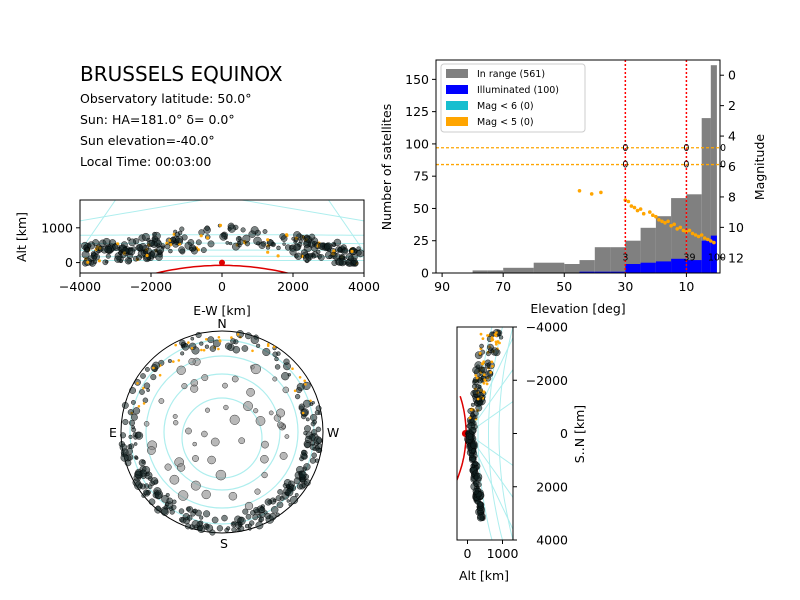  What do you see at coordinates (21, 237) in the screenshot?
I see `side-view-ylabel: Alt [km]` at bounding box center [21, 237].